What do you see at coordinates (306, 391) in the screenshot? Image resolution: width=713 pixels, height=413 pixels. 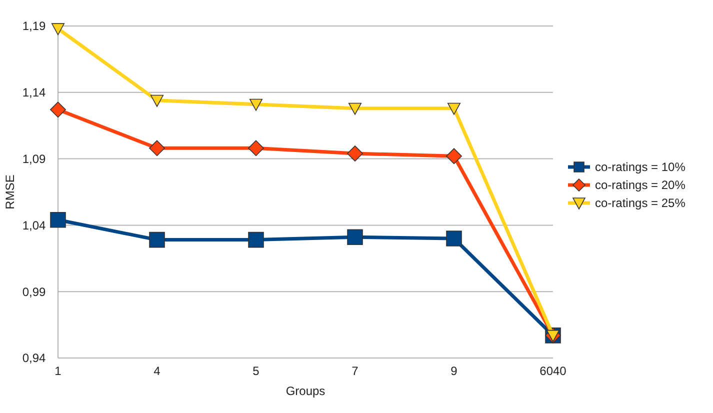 I see `x-axis-title: Groups` at bounding box center [306, 391].